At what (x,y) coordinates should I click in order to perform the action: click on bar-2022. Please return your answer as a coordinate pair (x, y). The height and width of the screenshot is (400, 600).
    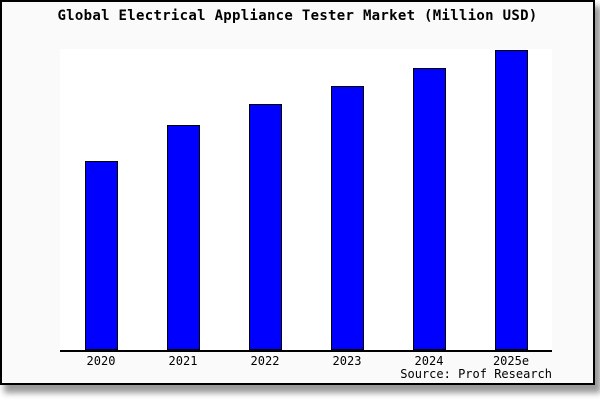
    Looking at the image, I should click on (265, 227).